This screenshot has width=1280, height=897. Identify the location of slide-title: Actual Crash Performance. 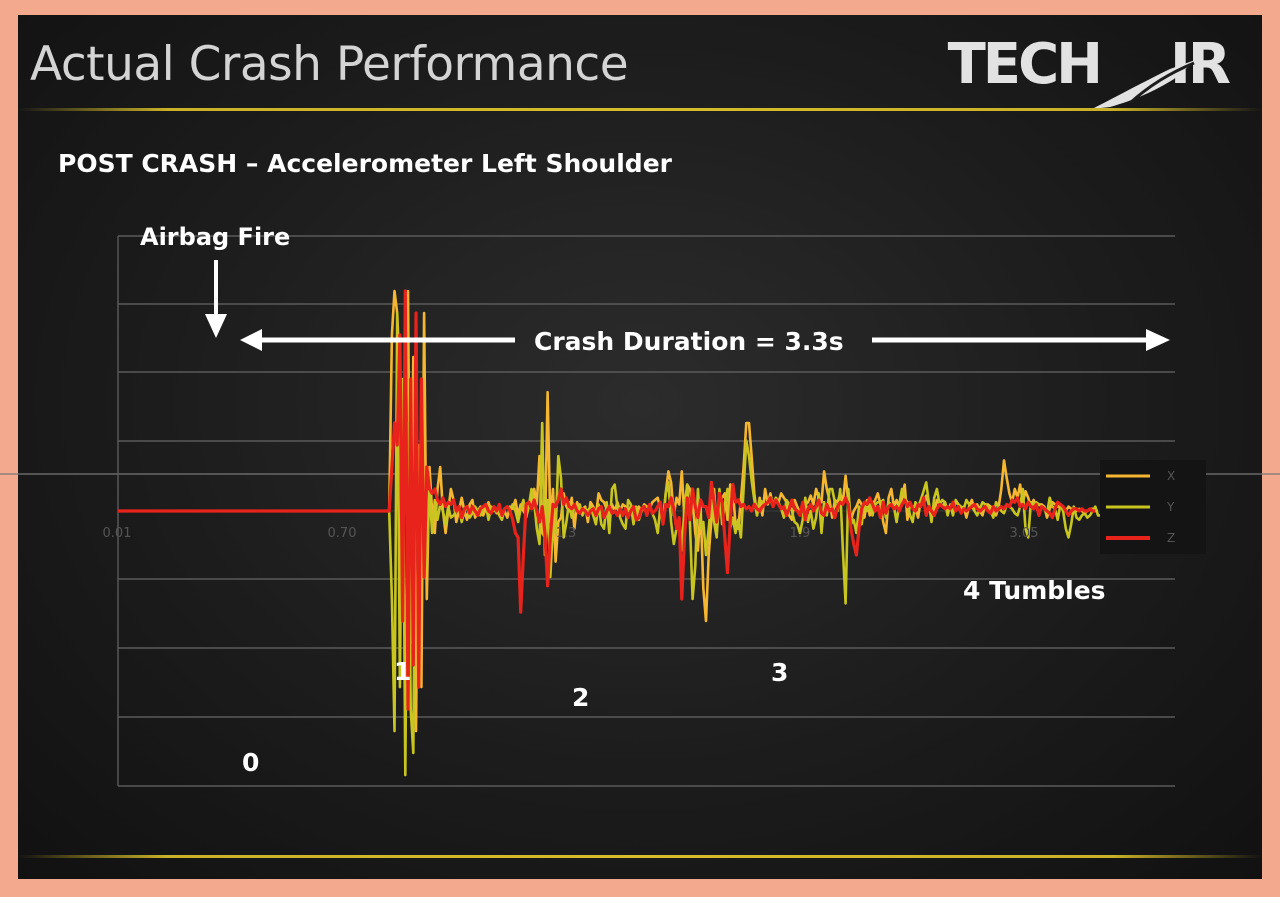
(329, 64).